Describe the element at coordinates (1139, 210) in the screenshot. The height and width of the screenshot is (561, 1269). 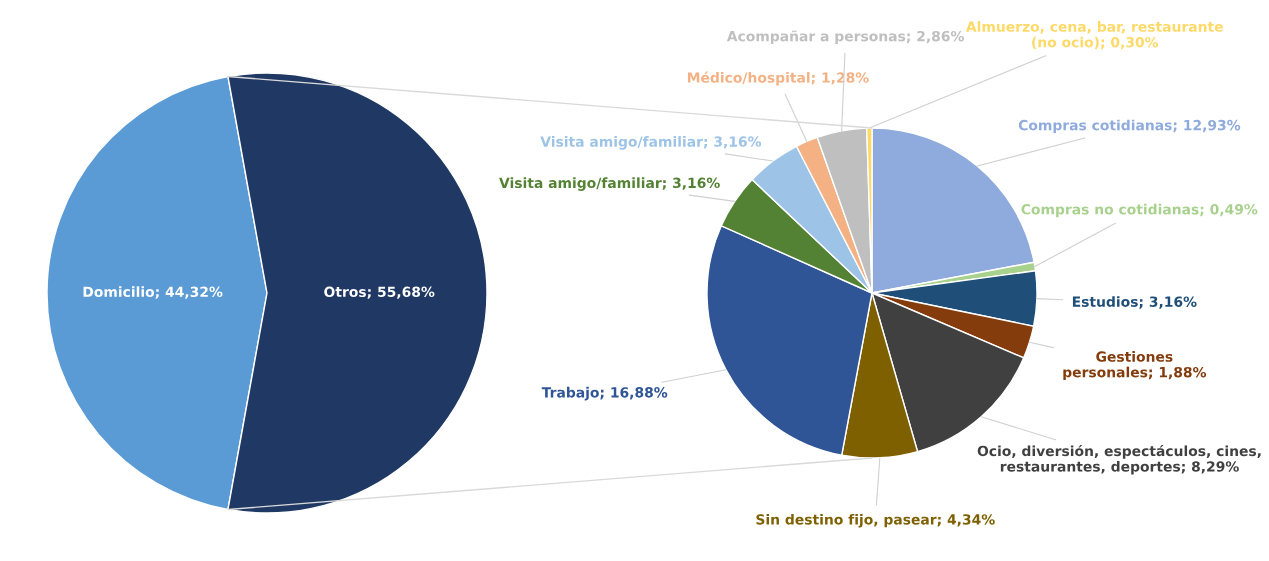
I see `slice-label: Compras no cotidianas; 0,49%` at that location.